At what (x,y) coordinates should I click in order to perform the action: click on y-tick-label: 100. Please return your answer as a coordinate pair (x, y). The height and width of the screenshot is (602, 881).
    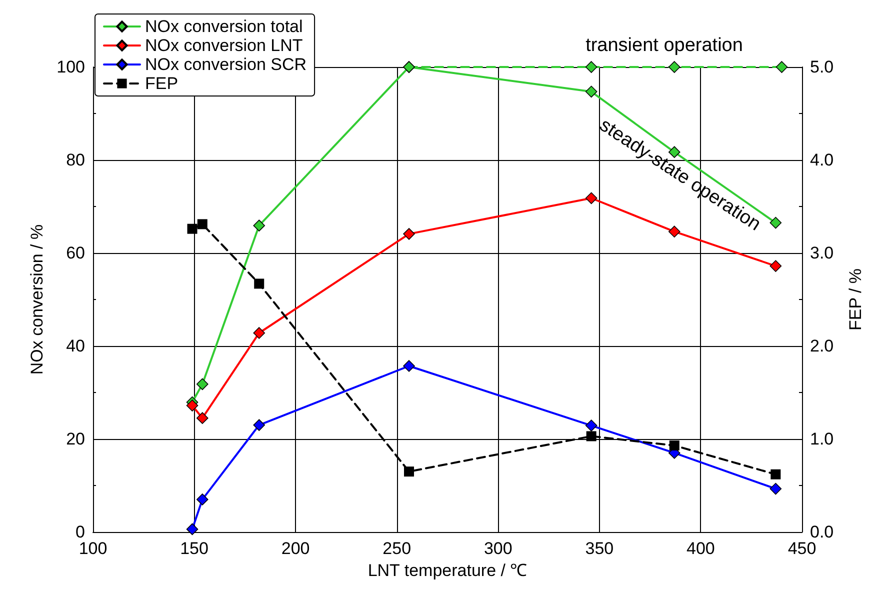
    Looking at the image, I should click on (70, 67).